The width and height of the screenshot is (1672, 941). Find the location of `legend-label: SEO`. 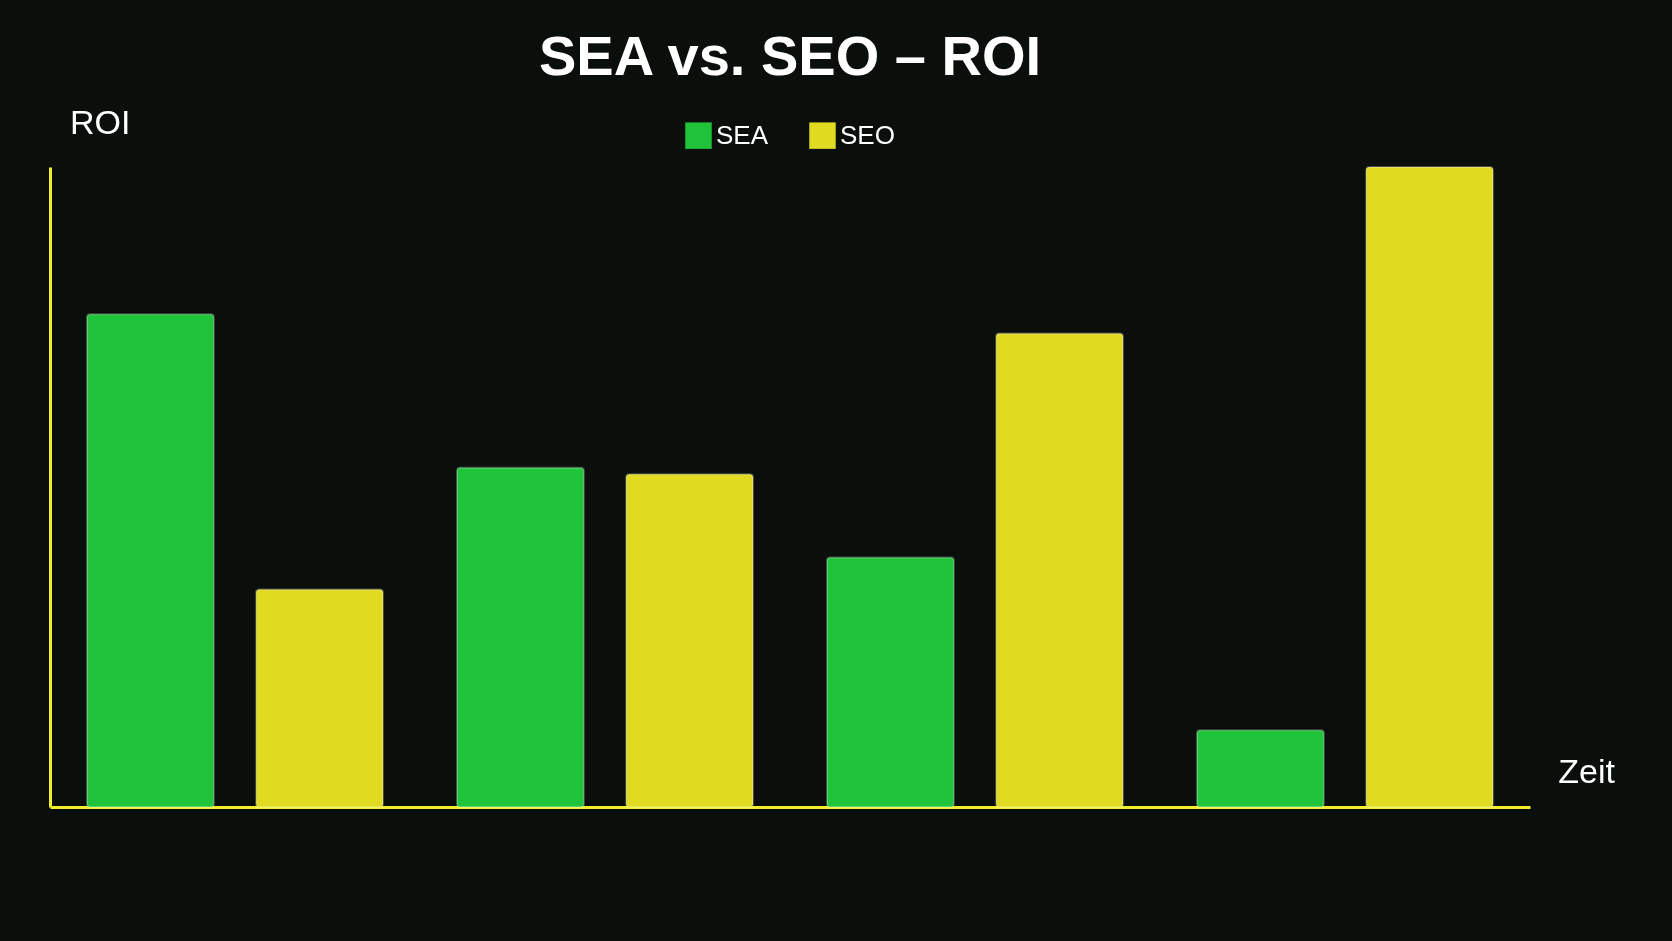

legend-label: SEO is located at coordinates (867, 134).